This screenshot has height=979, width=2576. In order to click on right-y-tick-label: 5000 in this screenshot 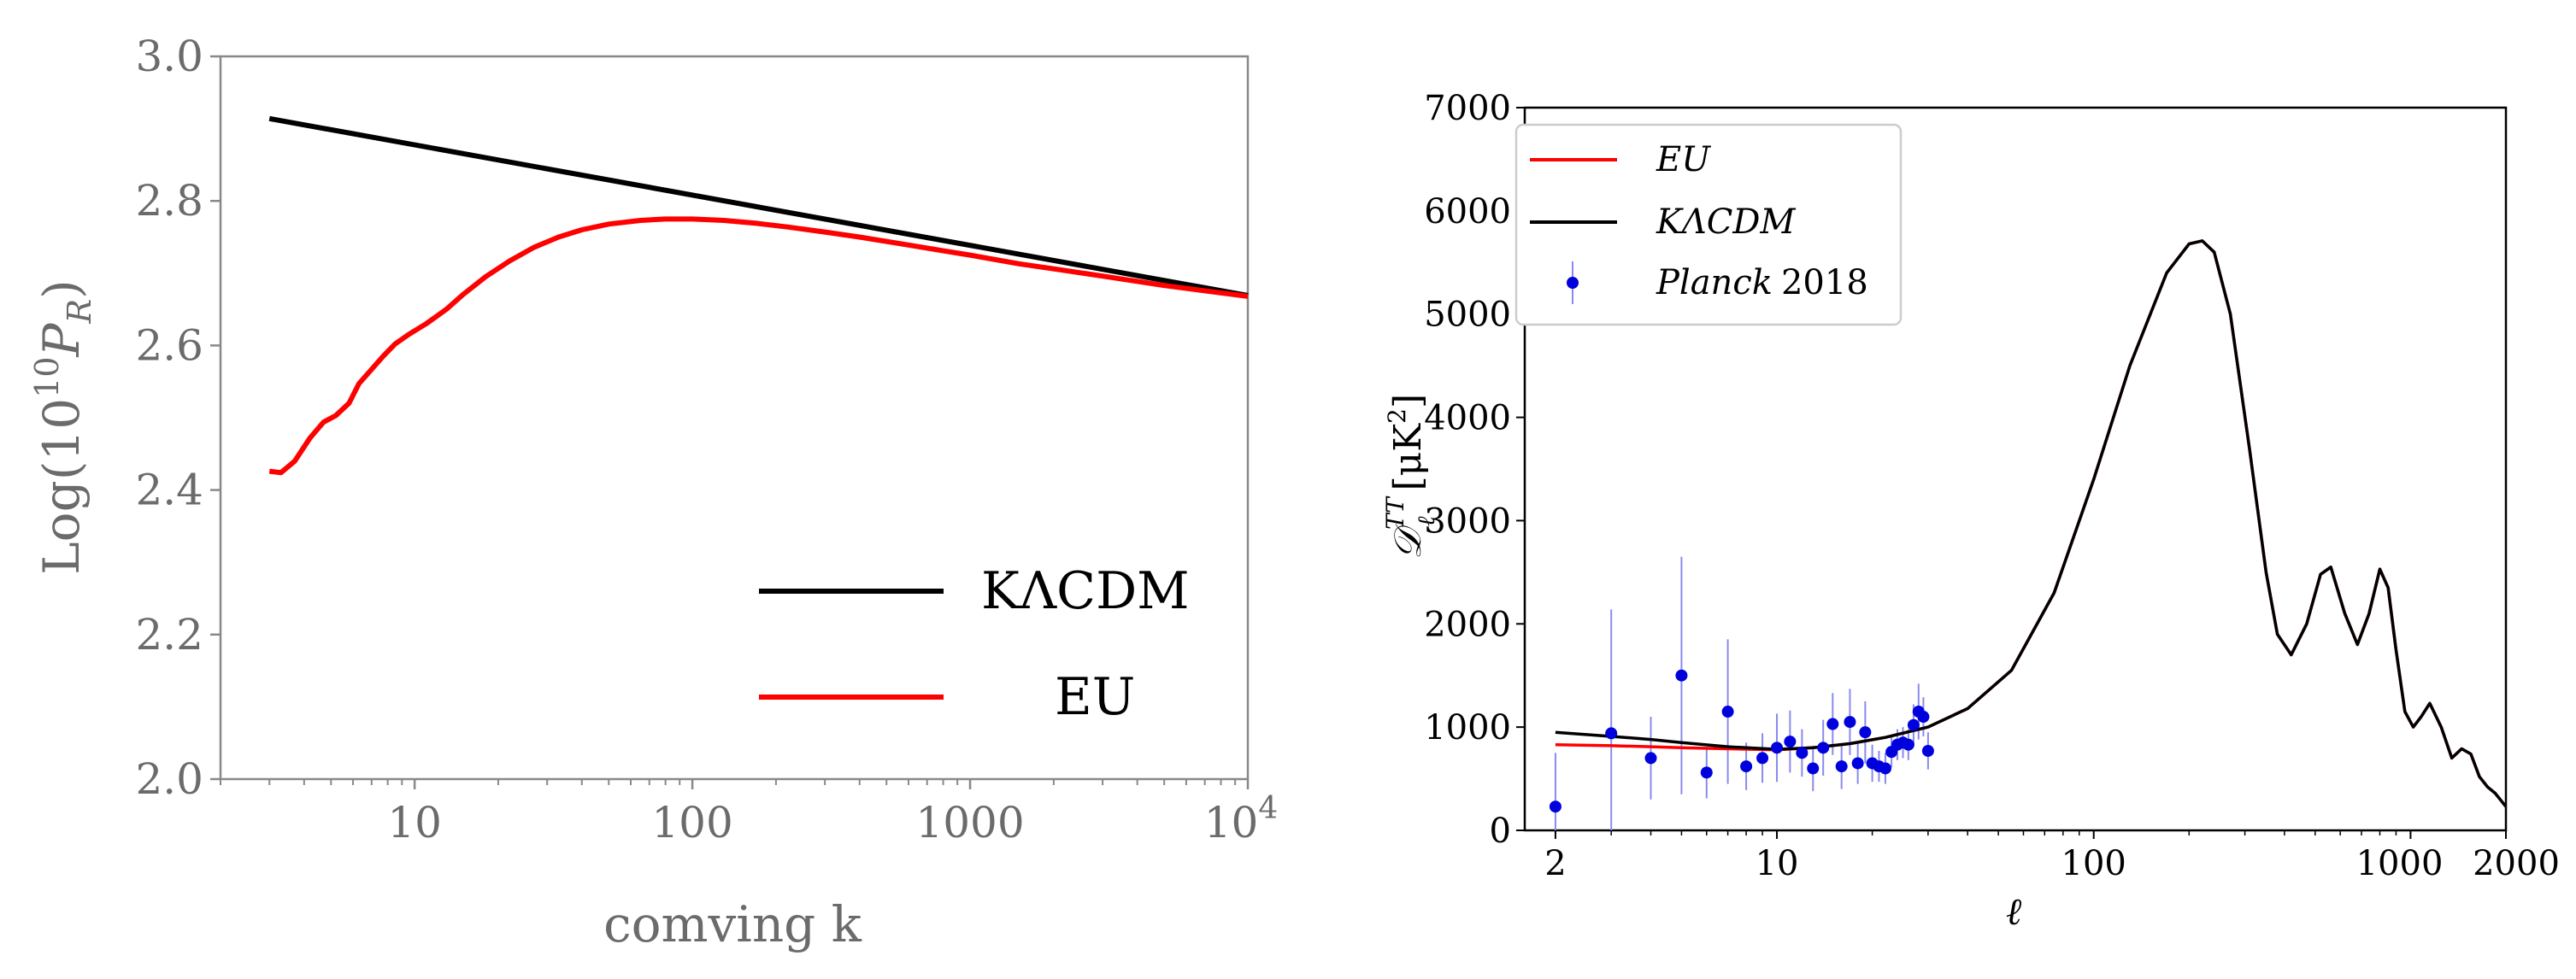, I will do `click(1467, 315)`.